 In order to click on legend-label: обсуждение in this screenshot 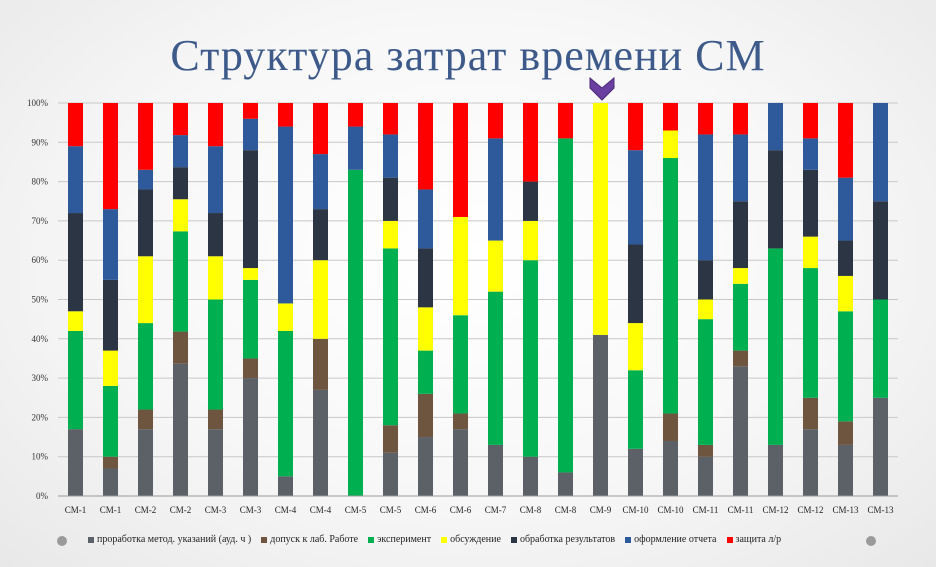, I will do `click(475, 539)`.